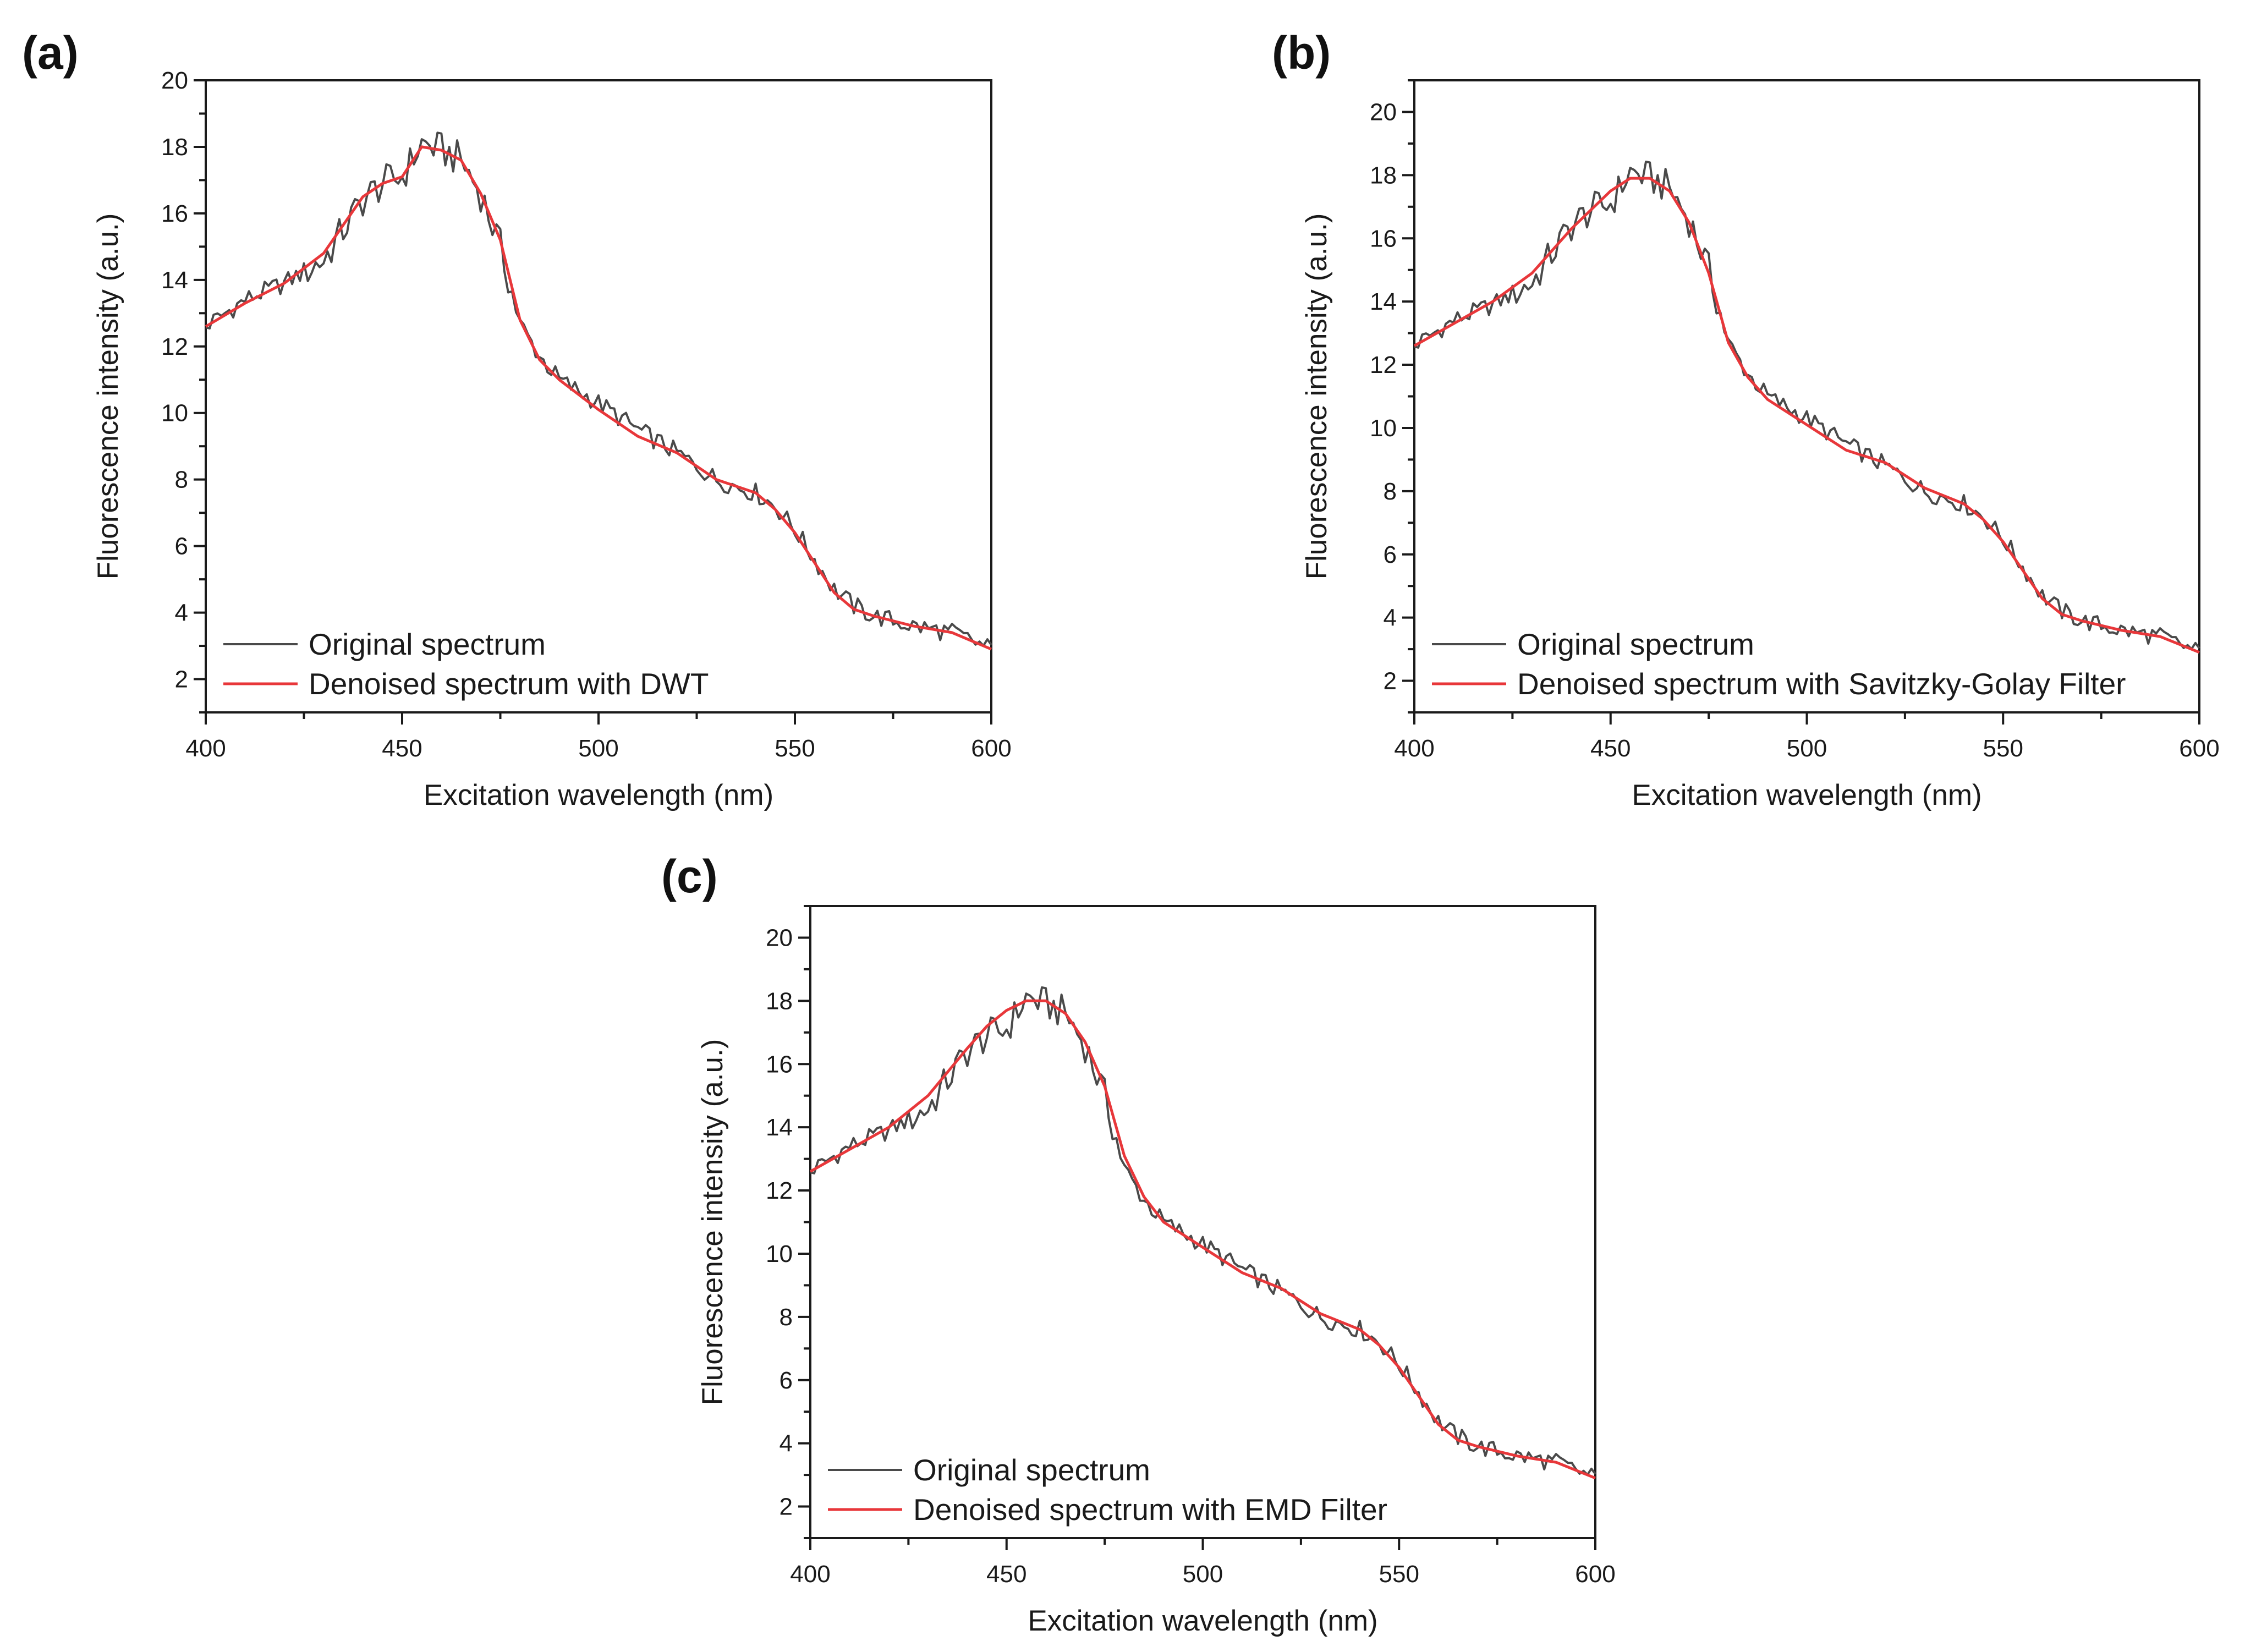 The image size is (2245, 1652). What do you see at coordinates (689, 876) in the screenshot?
I see `panel-label-c: (c)` at bounding box center [689, 876].